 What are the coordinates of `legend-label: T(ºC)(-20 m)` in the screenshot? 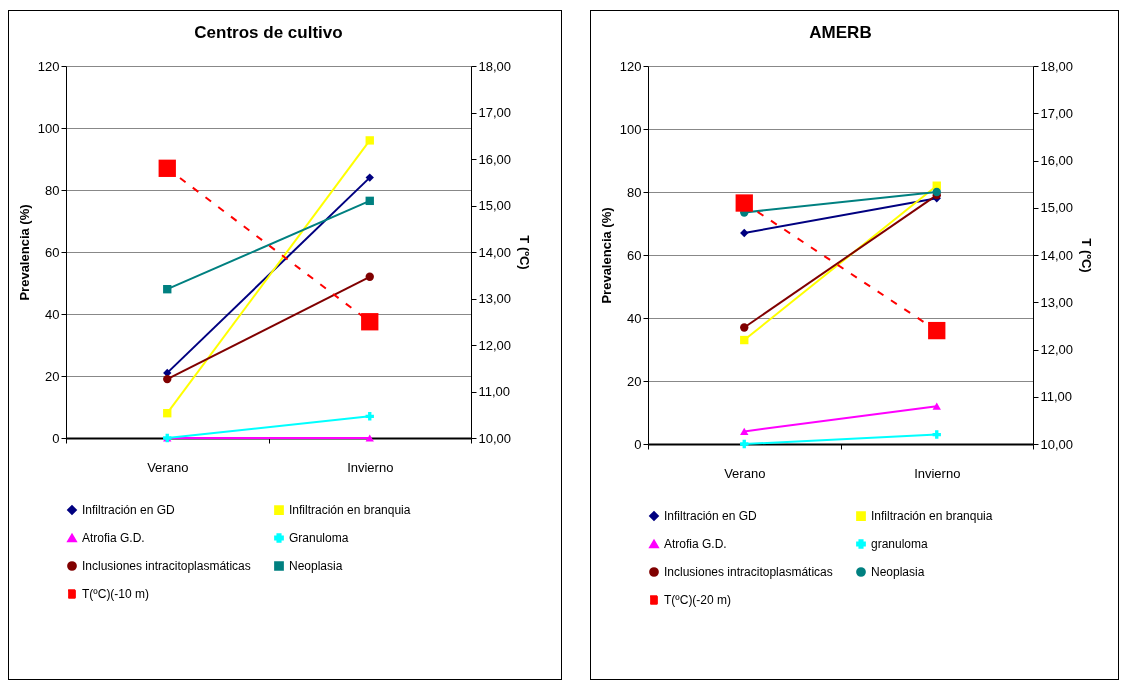 It's located at (698, 600).